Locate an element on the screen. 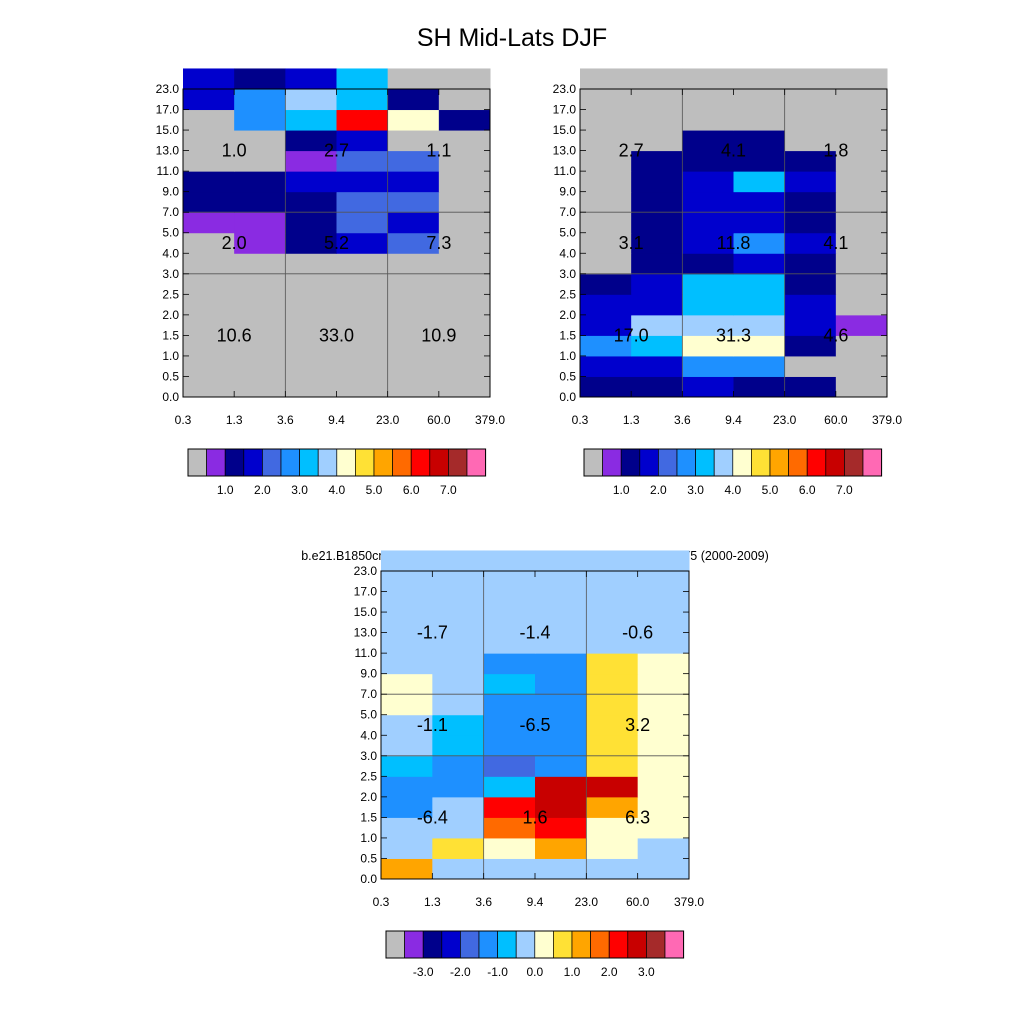  colorbar-label: 6.0 is located at coordinates (807, 490).